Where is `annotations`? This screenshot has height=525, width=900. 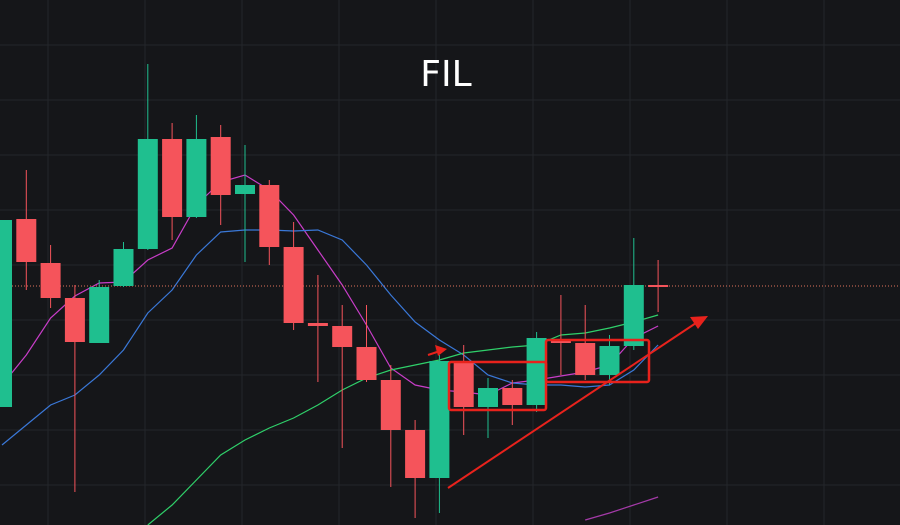
annotations is located at coordinates (567, 402).